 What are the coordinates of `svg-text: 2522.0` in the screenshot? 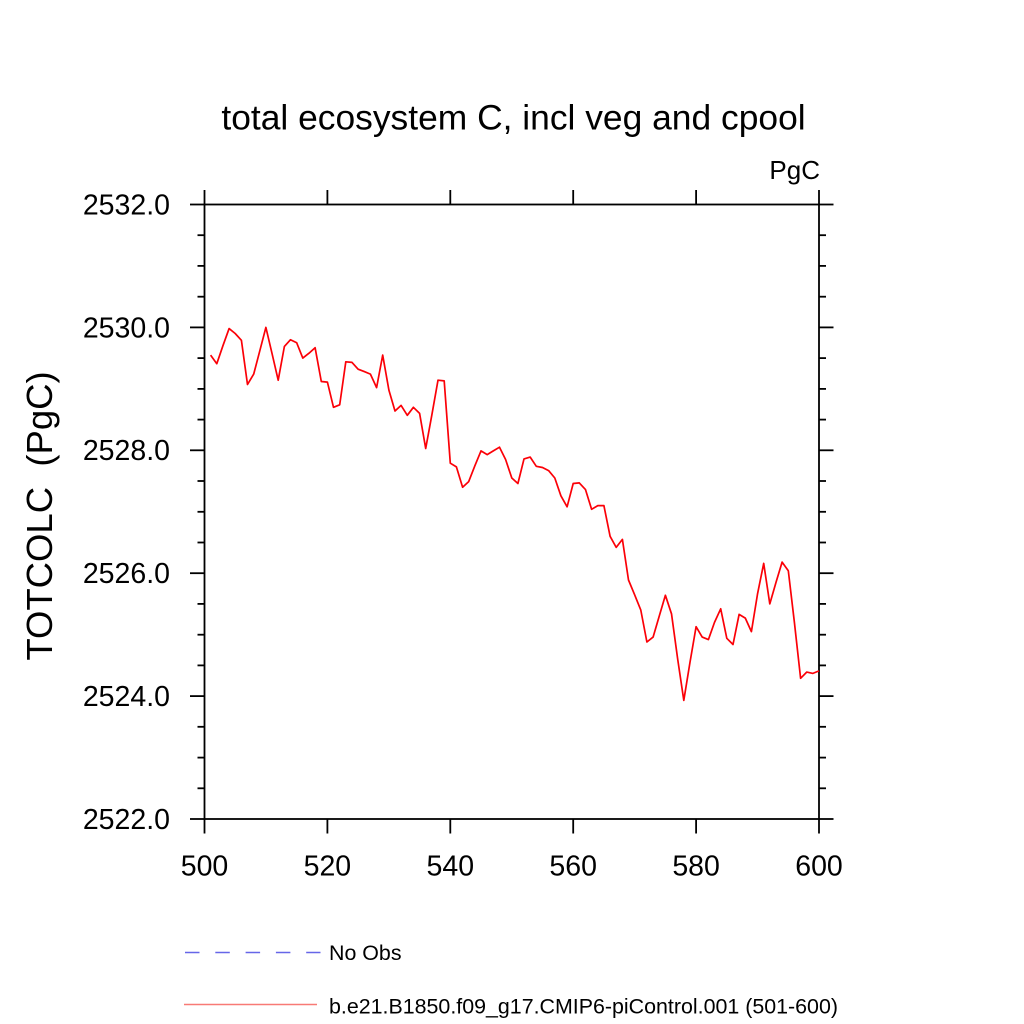 It's located at (126, 820).